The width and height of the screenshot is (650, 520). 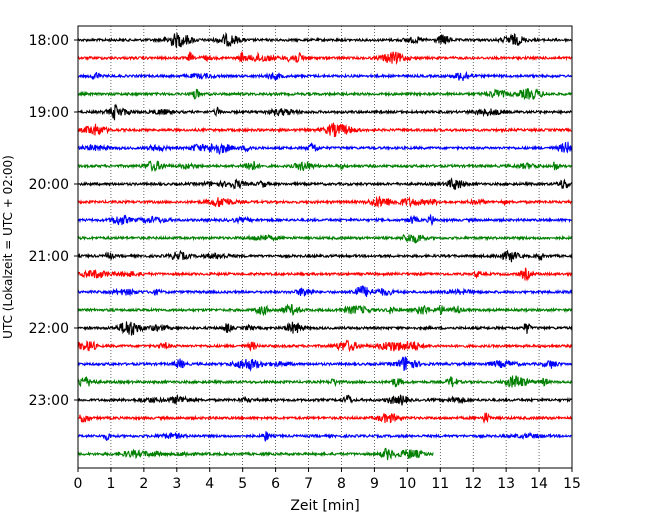 I want to click on y-tick-label-1800: 18:00, so click(x=49, y=41).